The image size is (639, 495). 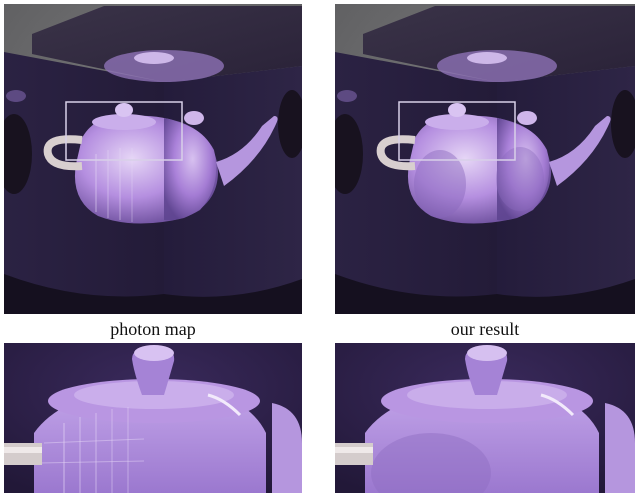 I want to click on caption-photon-map: photon map, so click(x=153, y=329).